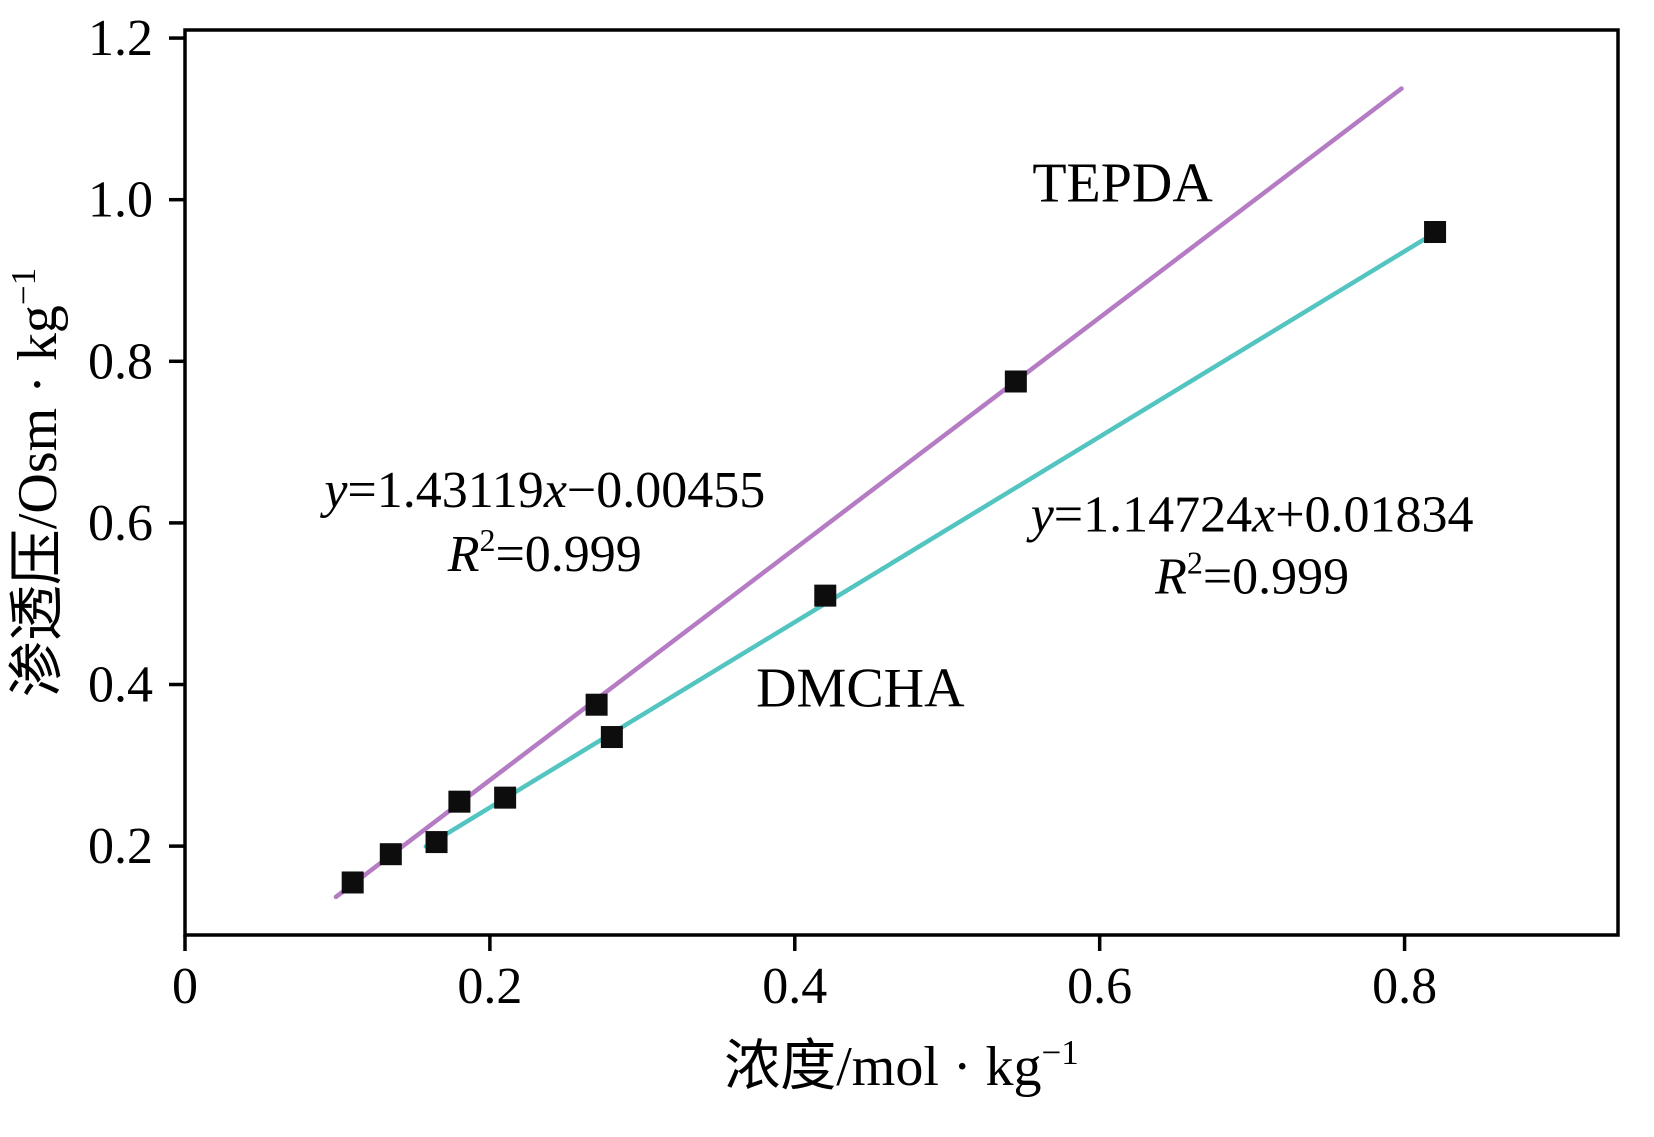  What do you see at coordinates (185, 986) in the screenshot?
I see `x-tick-label: 0` at bounding box center [185, 986].